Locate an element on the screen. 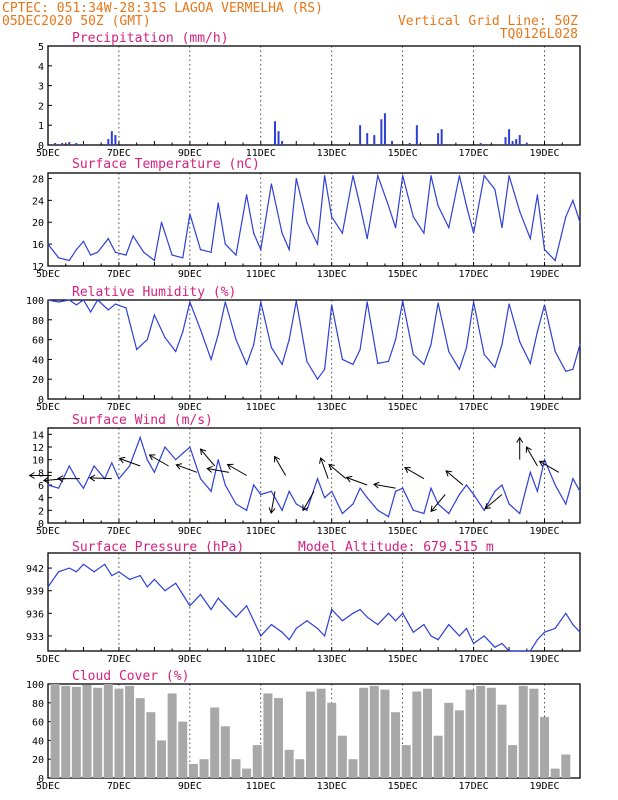 The image size is (618, 800). y-tick-label: 6 is located at coordinates (41, 486).